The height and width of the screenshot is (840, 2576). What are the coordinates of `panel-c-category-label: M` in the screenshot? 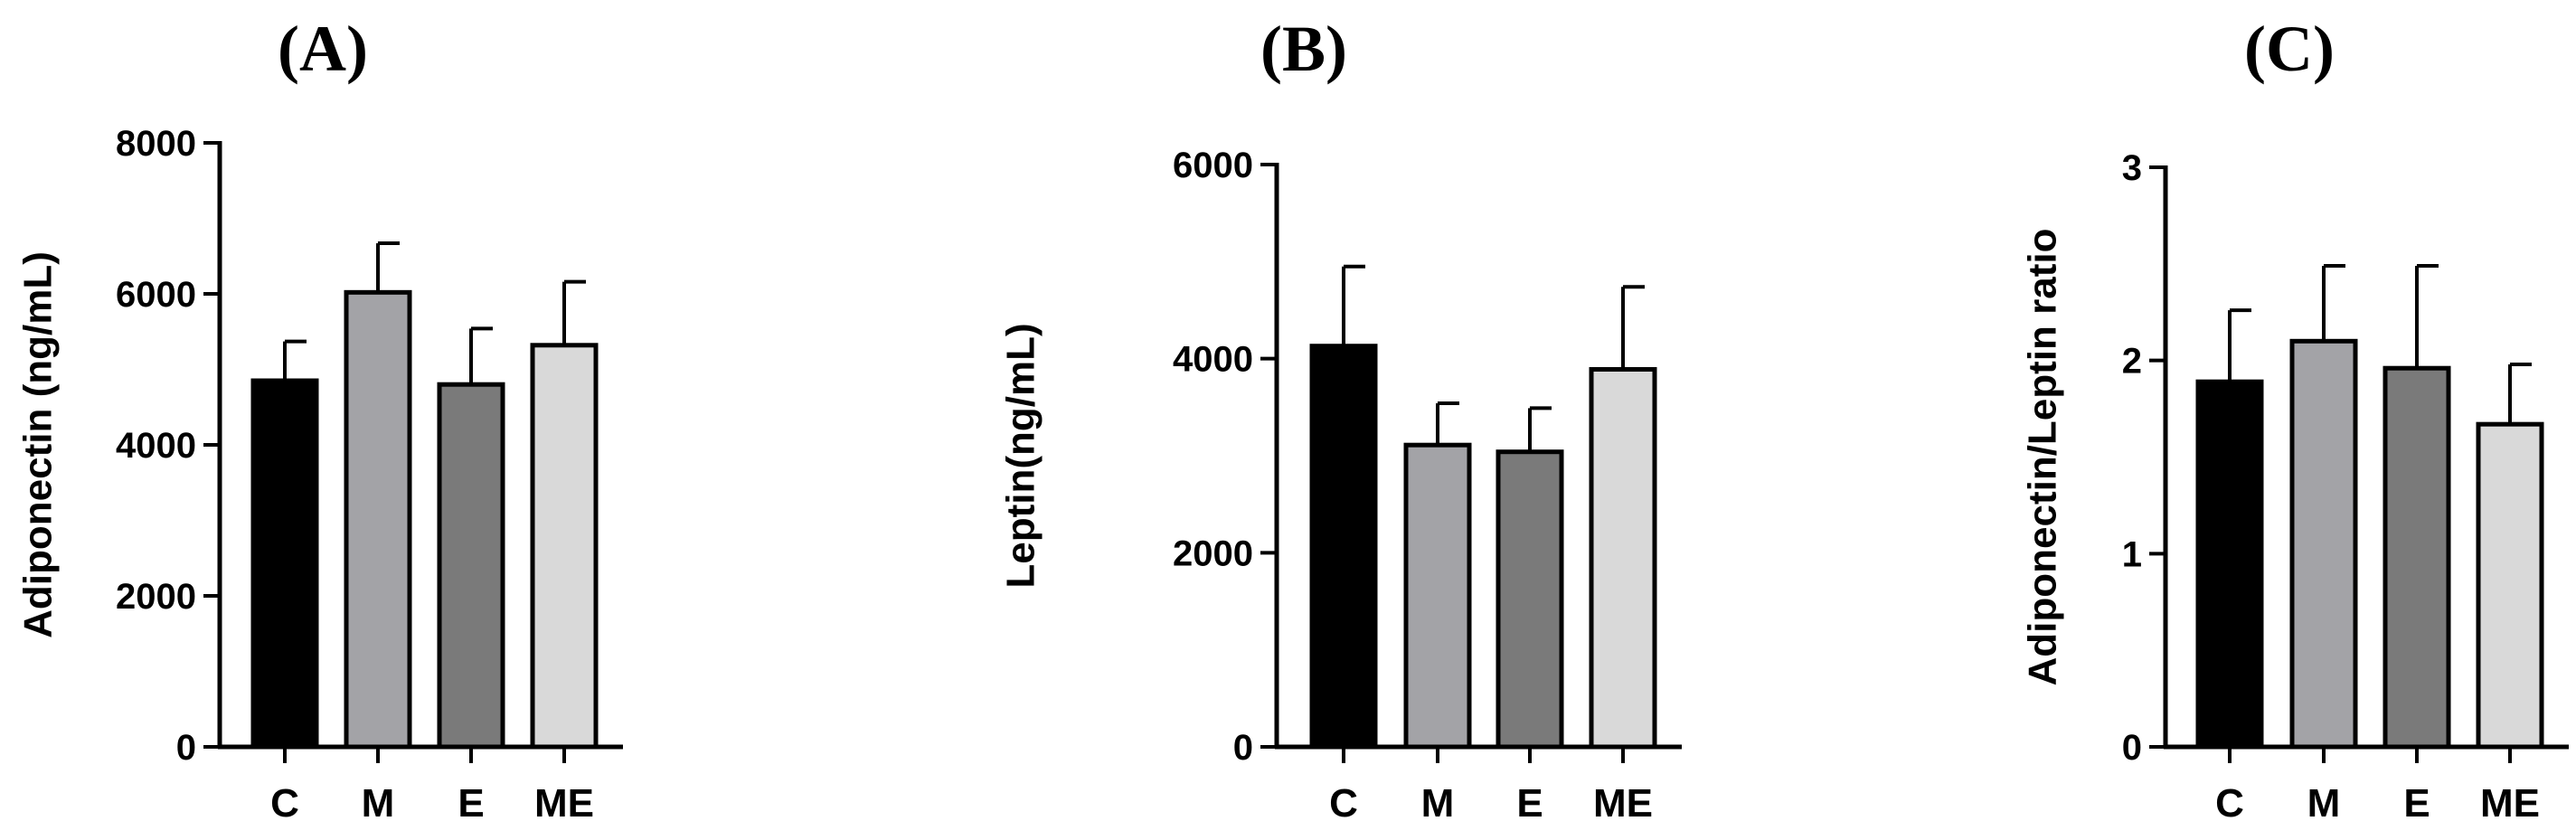 It's located at (2324, 803).